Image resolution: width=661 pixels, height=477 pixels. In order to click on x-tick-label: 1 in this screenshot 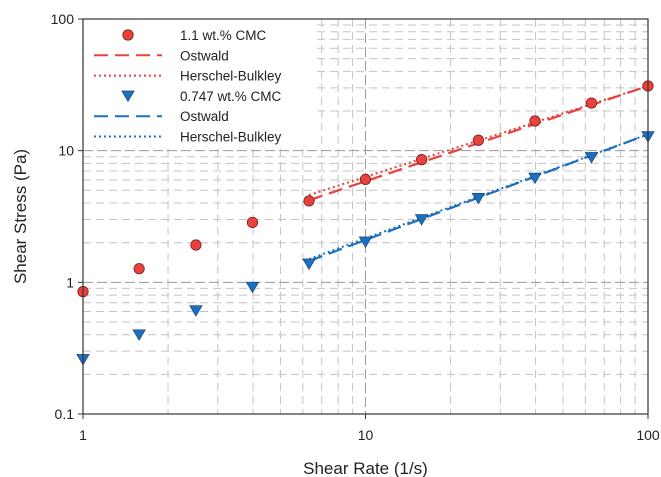, I will do `click(83, 435)`.